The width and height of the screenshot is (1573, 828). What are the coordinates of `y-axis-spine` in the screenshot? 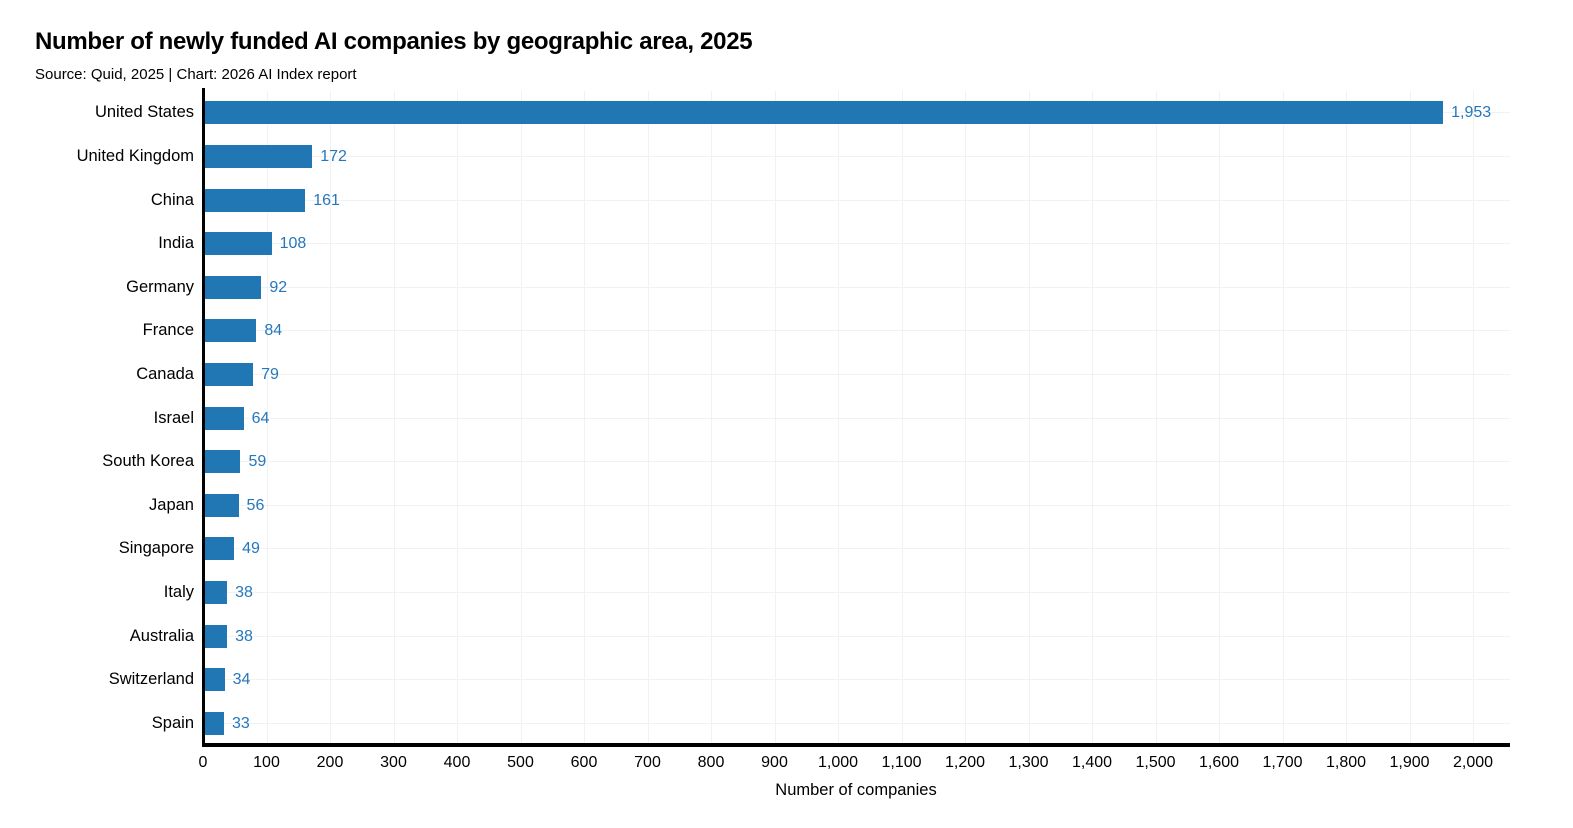 It's located at (203, 417).